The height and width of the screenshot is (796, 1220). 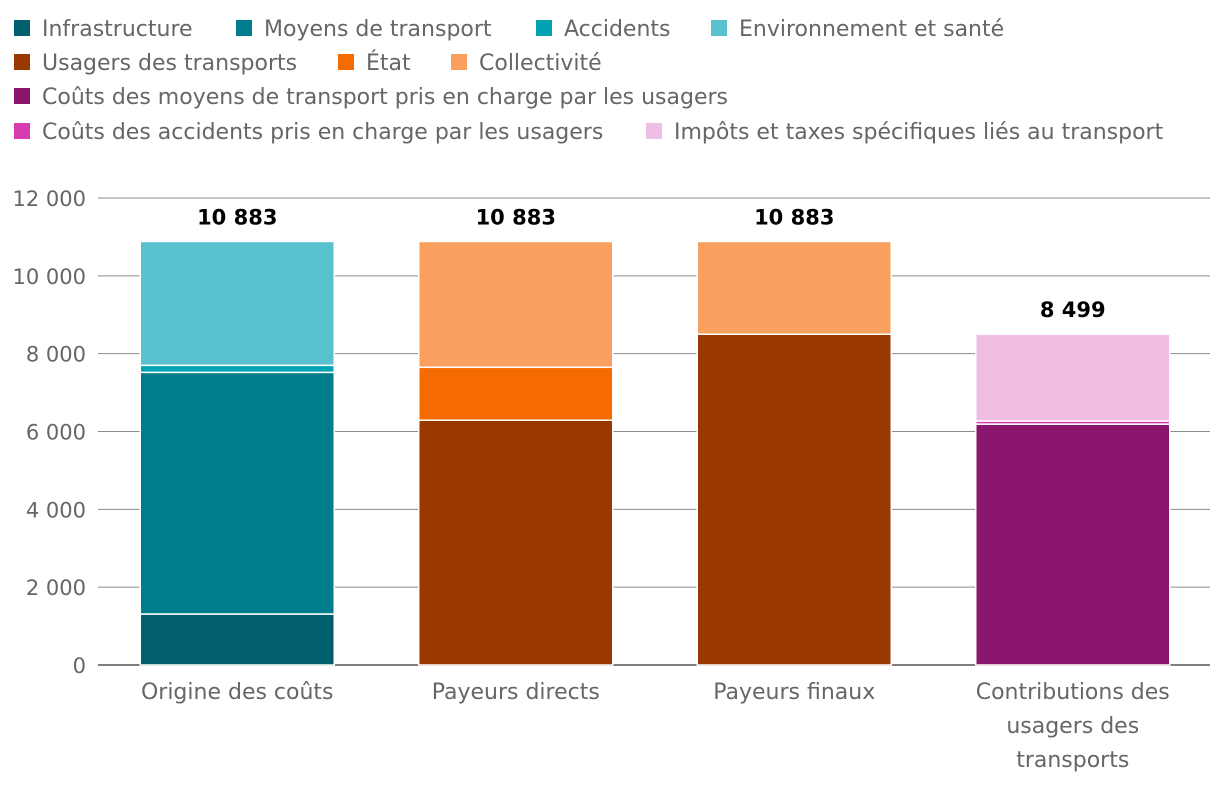 I want to click on legend-item-usagers-des-transports: Usagers des transports, so click(x=155, y=63).